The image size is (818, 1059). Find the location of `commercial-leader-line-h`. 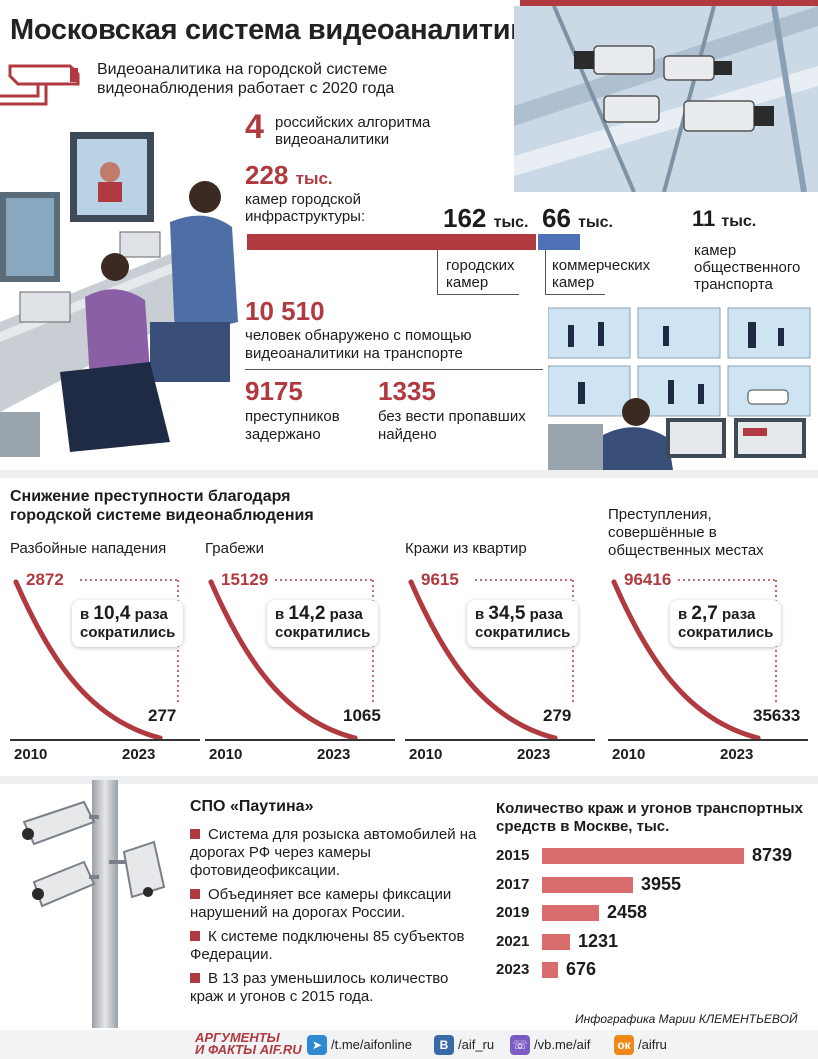

commercial-leader-line-h is located at coordinates (575, 294).